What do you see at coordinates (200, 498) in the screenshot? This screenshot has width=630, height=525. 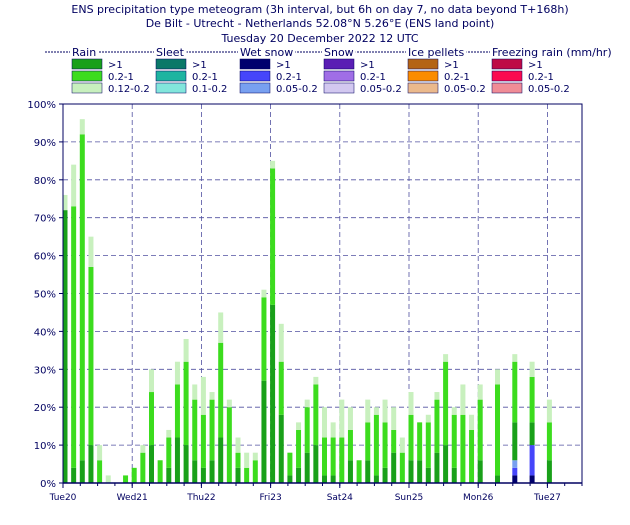 I see `x-tick-label: Thu22` at bounding box center [200, 498].